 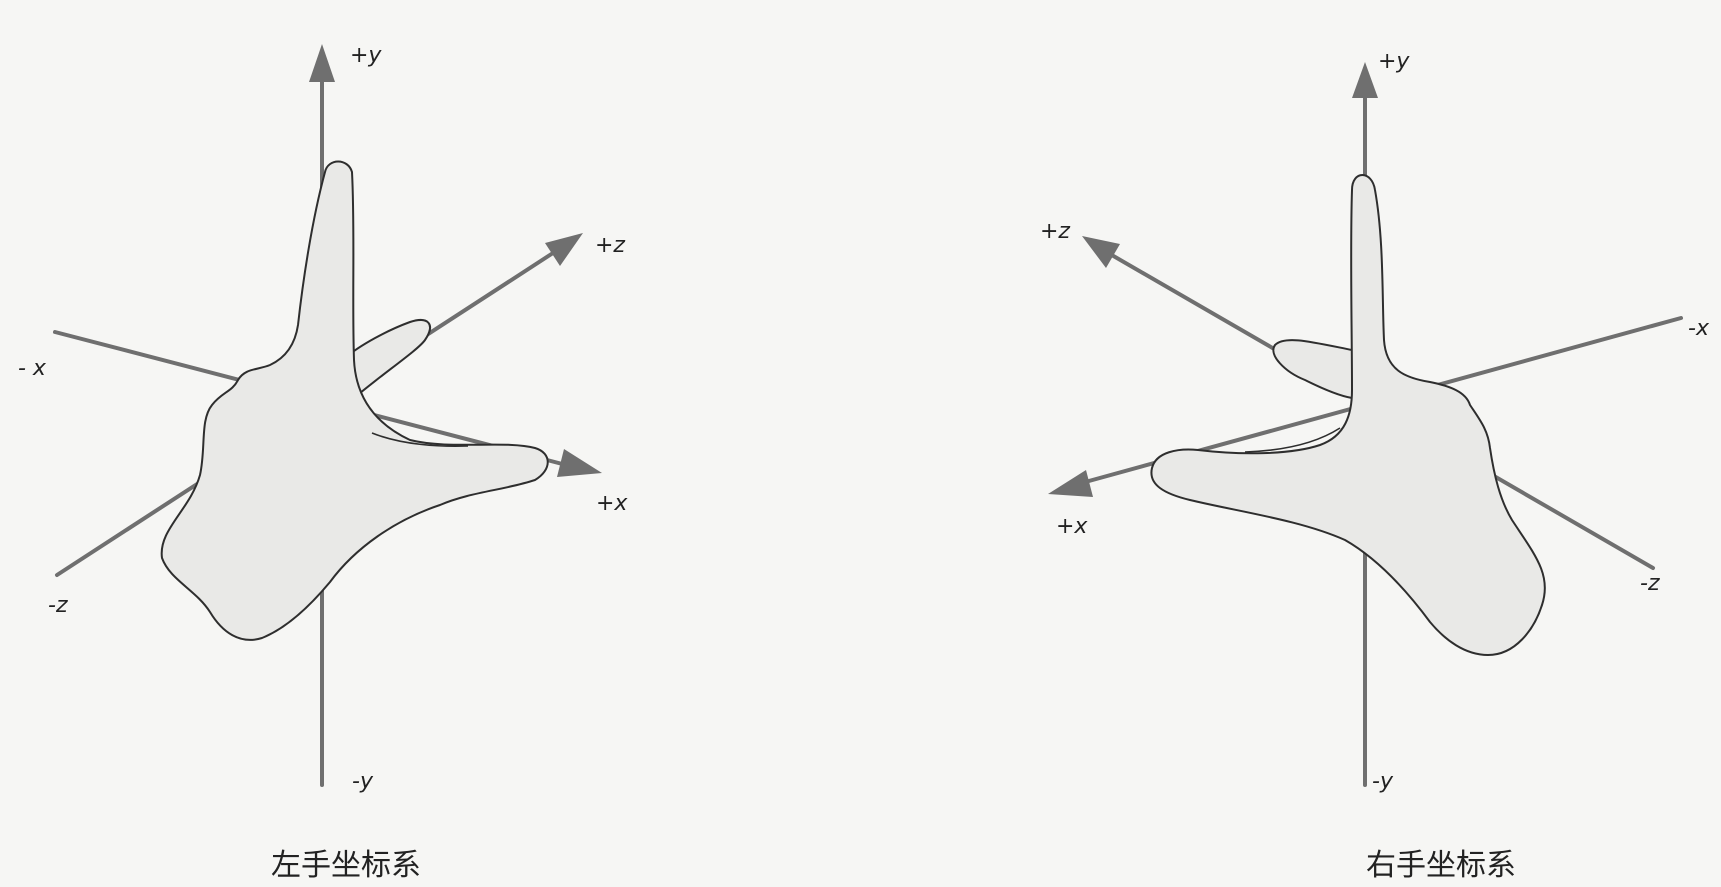 What do you see at coordinates (363, 781) in the screenshot?
I see `left-label-neg-y: -y` at bounding box center [363, 781].